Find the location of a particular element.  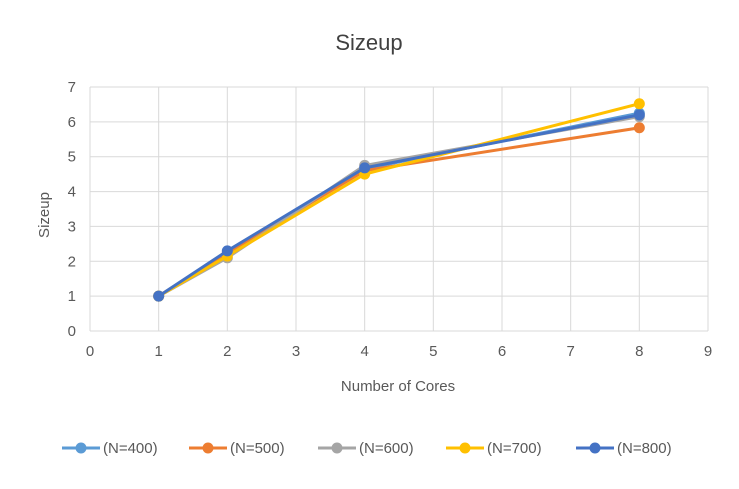

y-tick-label: 0 is located at coordinates (72, 331).